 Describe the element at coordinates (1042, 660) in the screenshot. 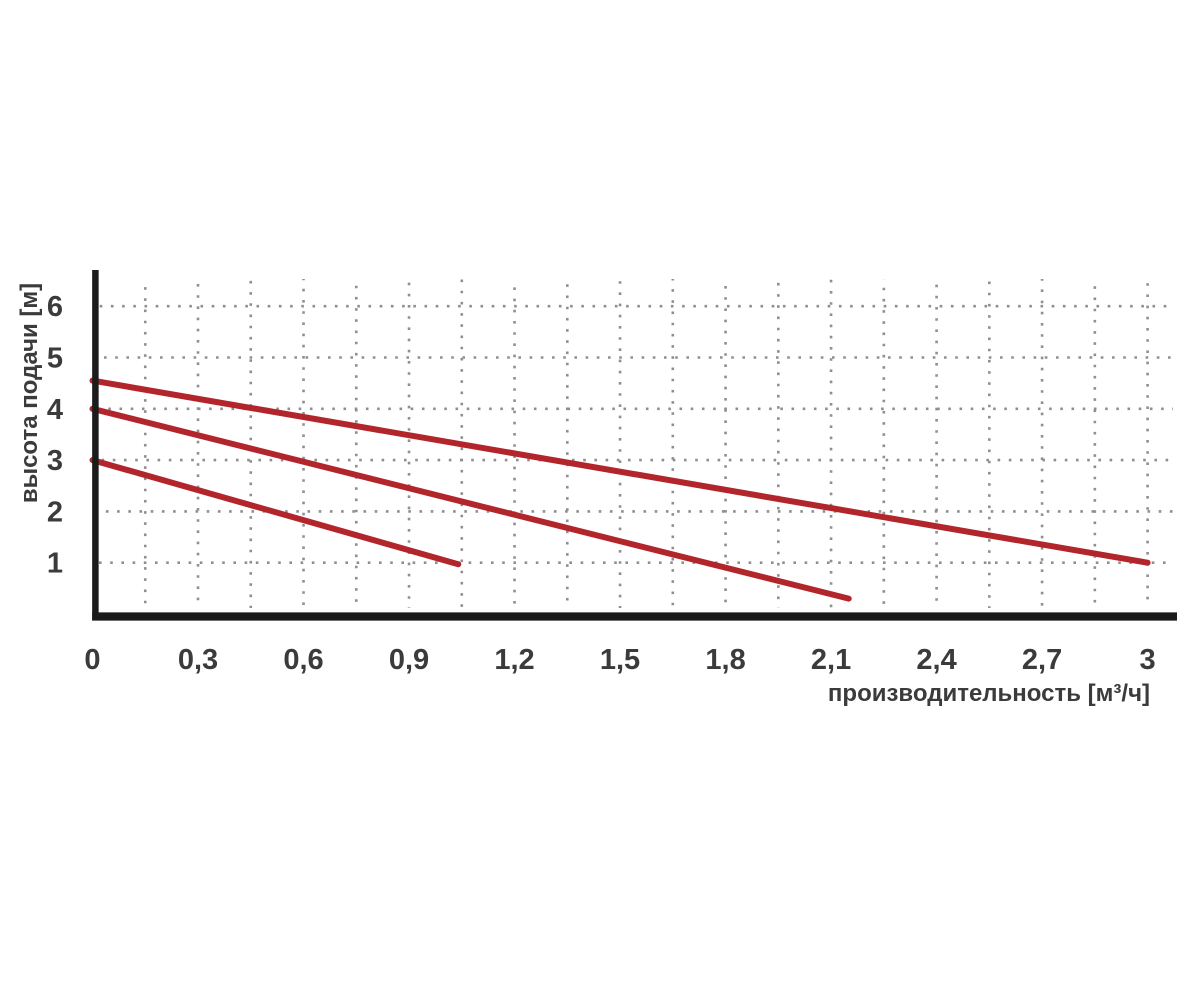

I see `x-tick-label: 2,7` at that location.